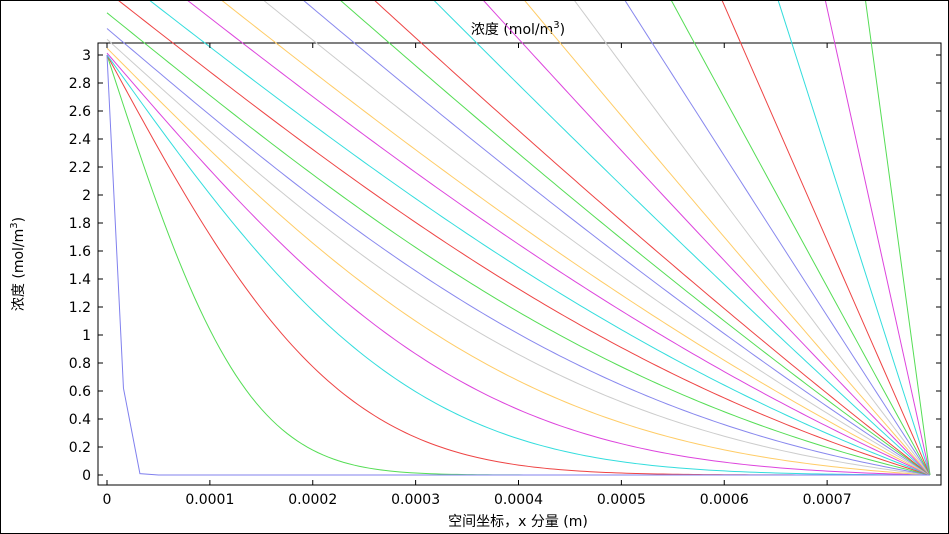 This screenshot has height=534, width=949. Describe the element at coordinates (209, 500) in the screenshot. I see `x-tick-label: 0.0001` at that location.